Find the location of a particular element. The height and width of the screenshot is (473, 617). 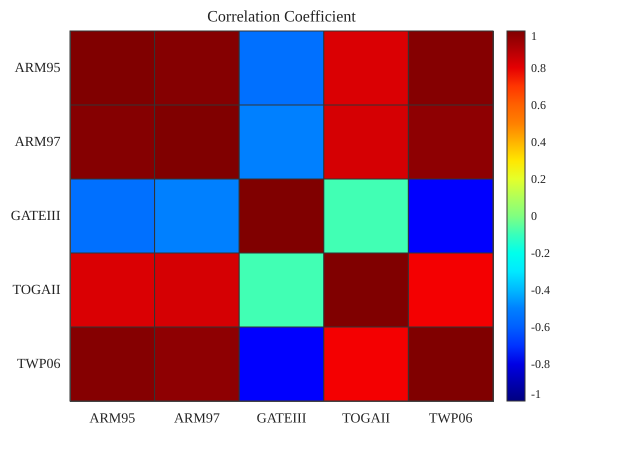

x-tick-label: TWP06 is located at coordinates (450, 419).